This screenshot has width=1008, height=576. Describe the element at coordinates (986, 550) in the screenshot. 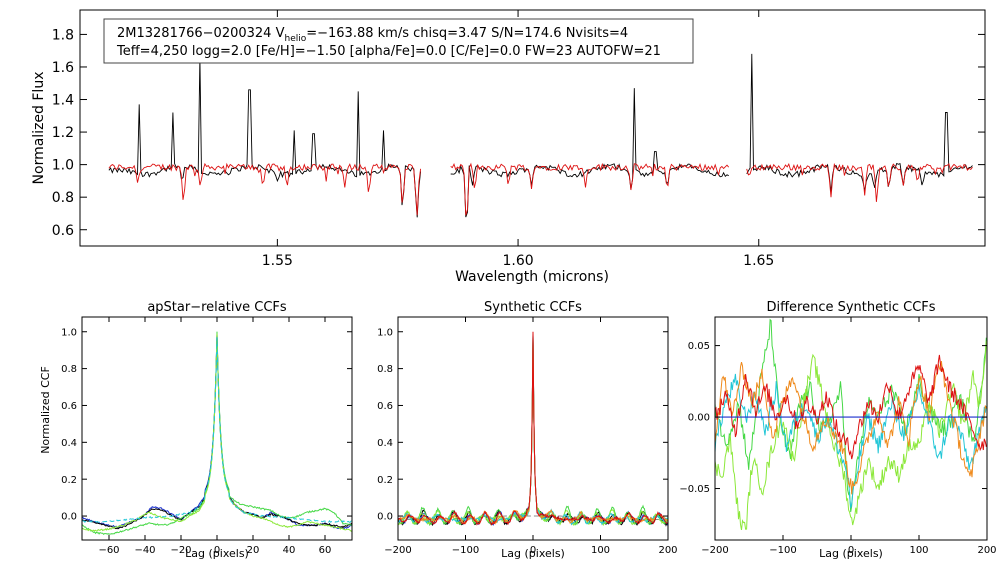

I see `difference-xtick-label: 200` at that location.